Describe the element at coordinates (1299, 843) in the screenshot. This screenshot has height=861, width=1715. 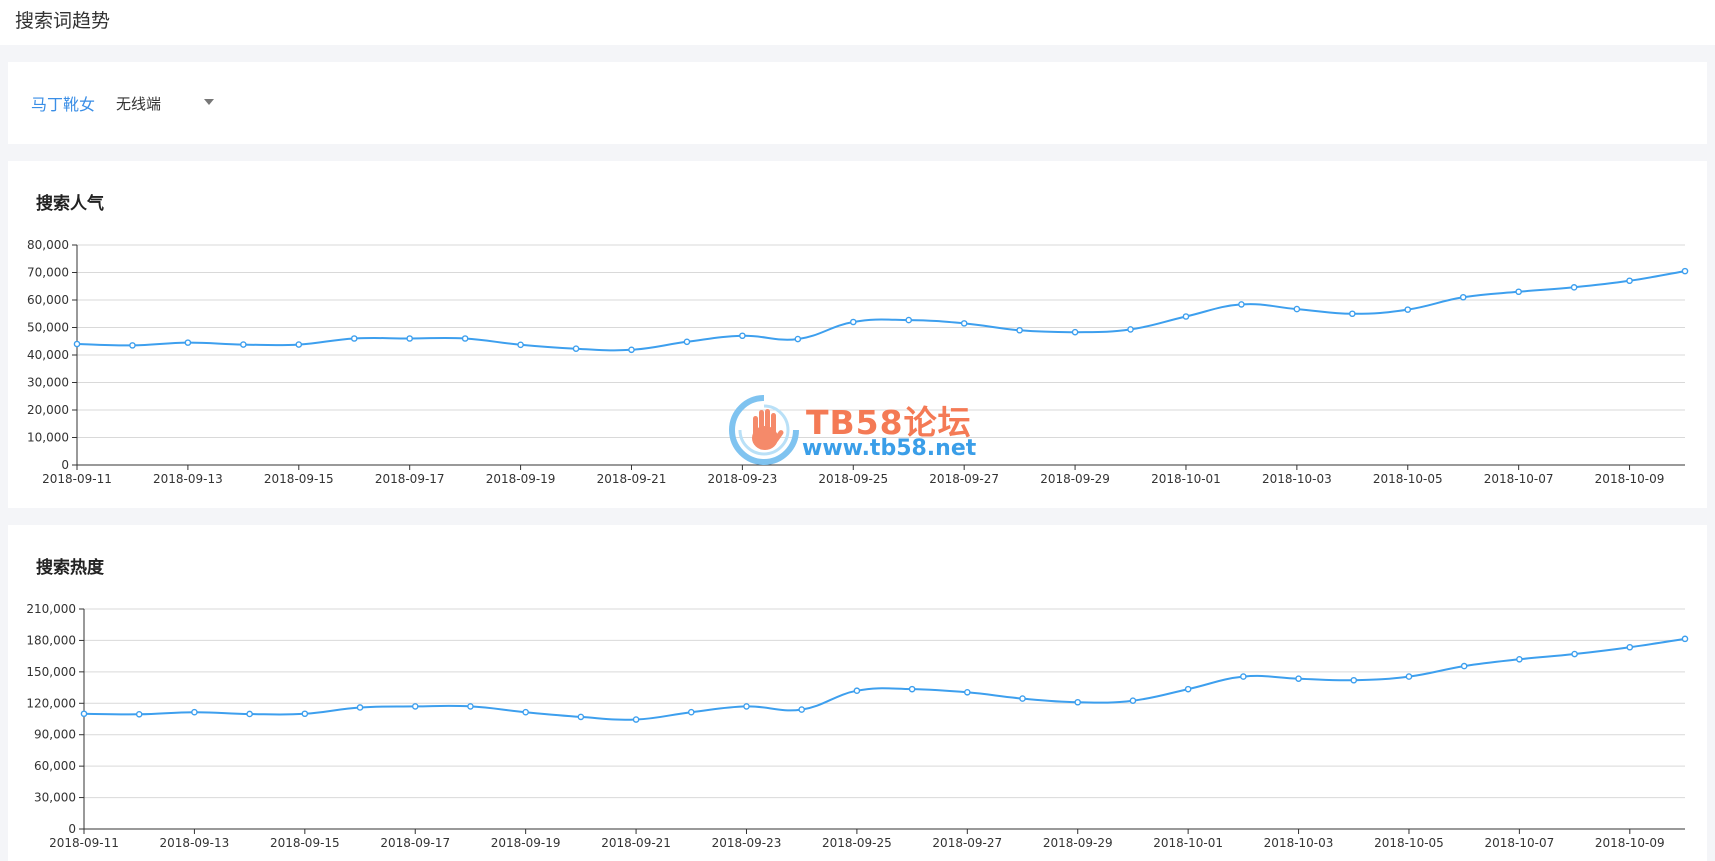
I see `x-tick-label: 2018-10-03` at that location.